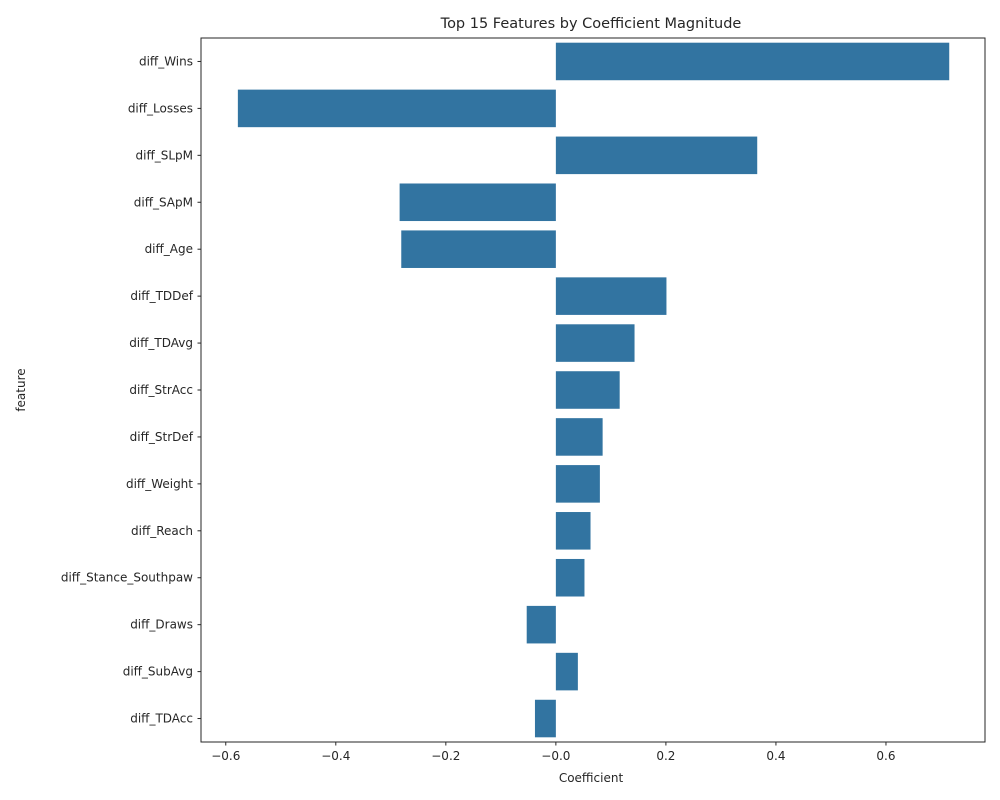  What do you see at coordinates (541, 624) in the screenshot?
I see `bar-diff_Draws` at bounding box center [541, 624].